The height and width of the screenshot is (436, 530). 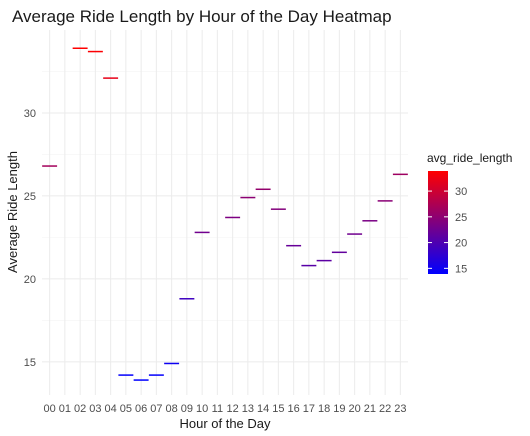 I want to click on x-tick-label: 06, so click(x=141, y=409).